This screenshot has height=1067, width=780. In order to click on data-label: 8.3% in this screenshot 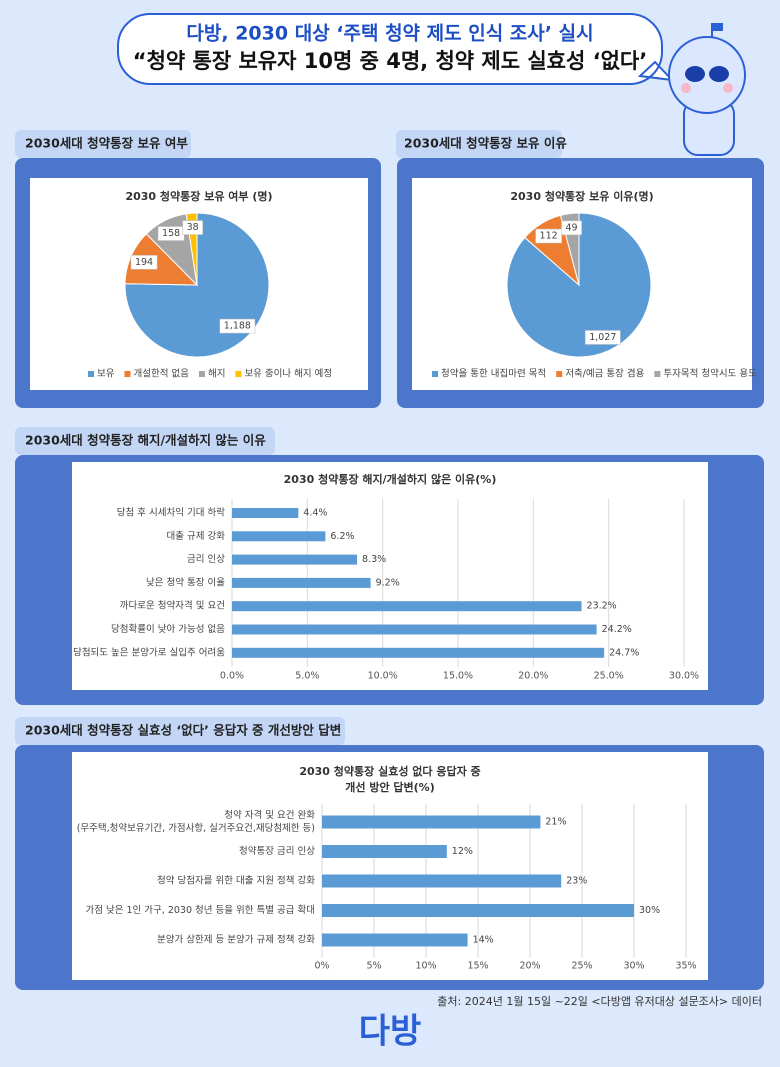, I will do `click(374, 559)`.